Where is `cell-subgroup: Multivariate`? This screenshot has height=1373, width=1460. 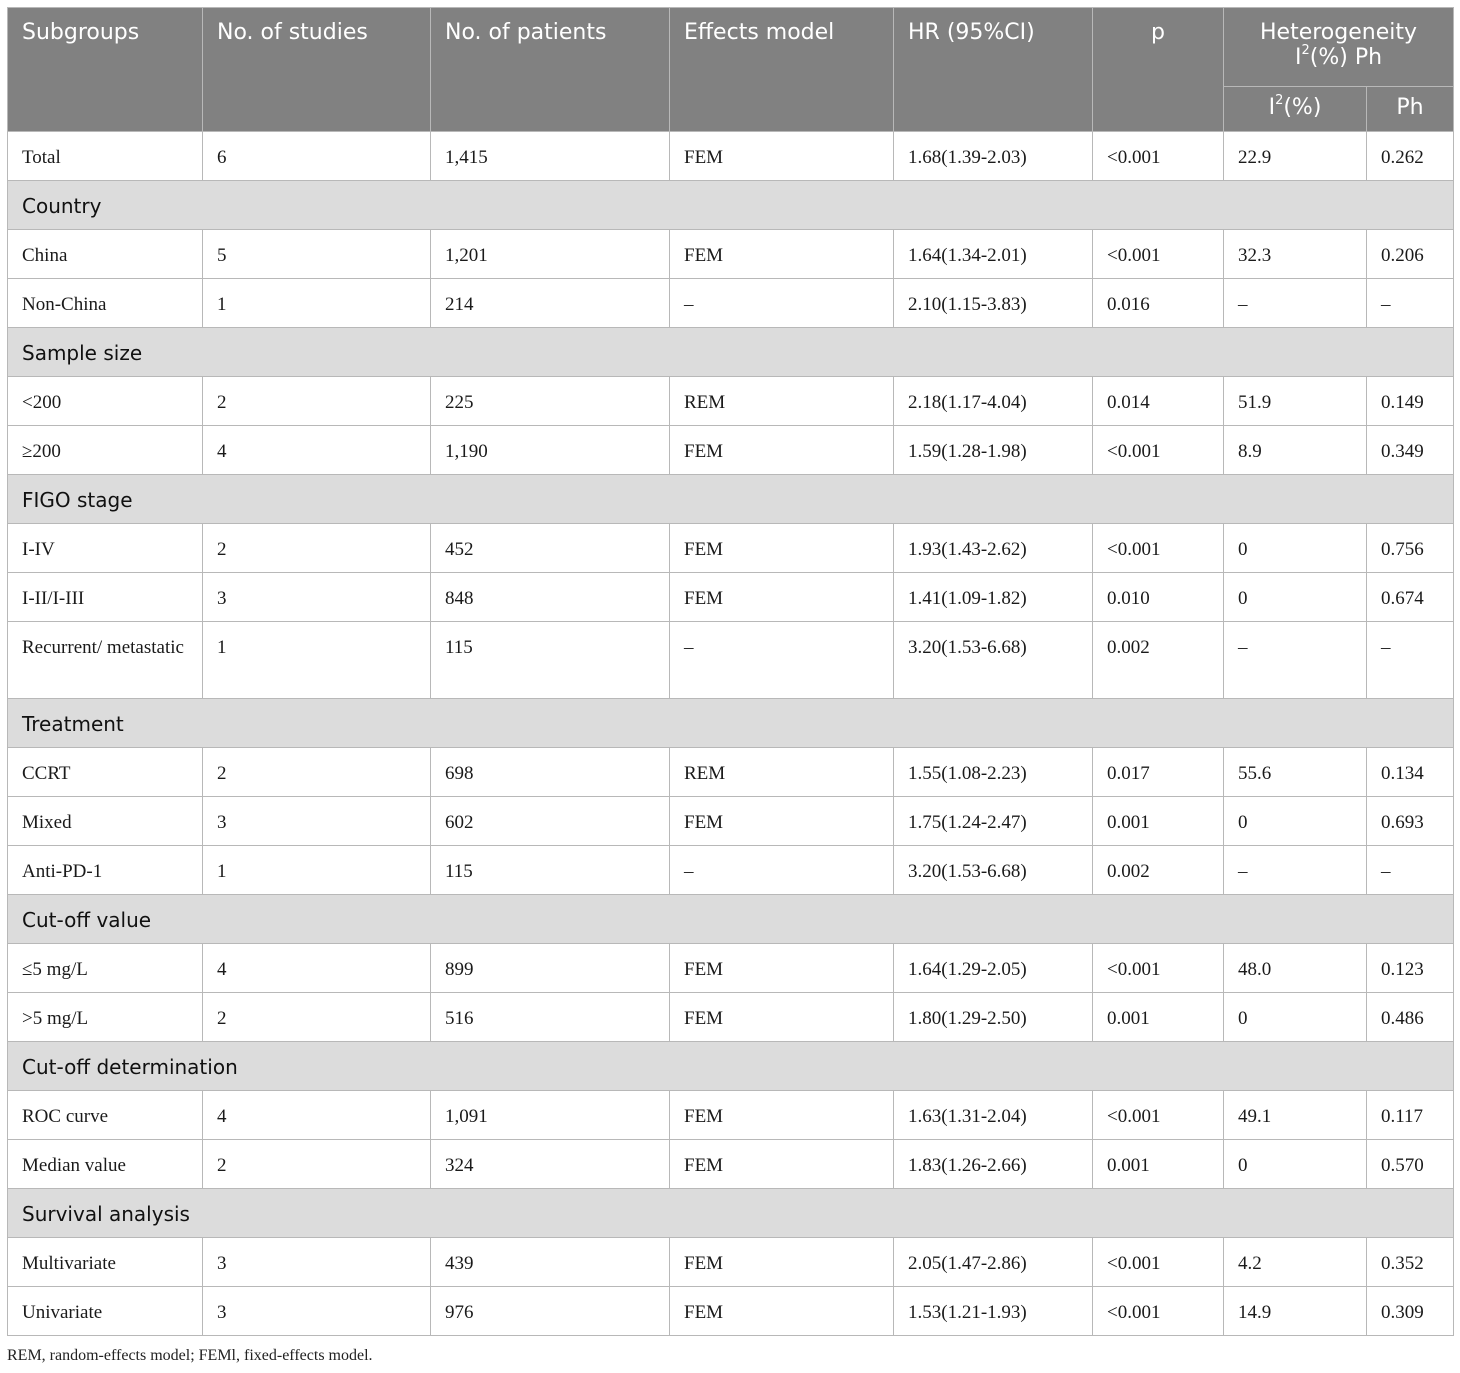 cell-subgroup: Multivariate is located at coordinates (105, 1262).